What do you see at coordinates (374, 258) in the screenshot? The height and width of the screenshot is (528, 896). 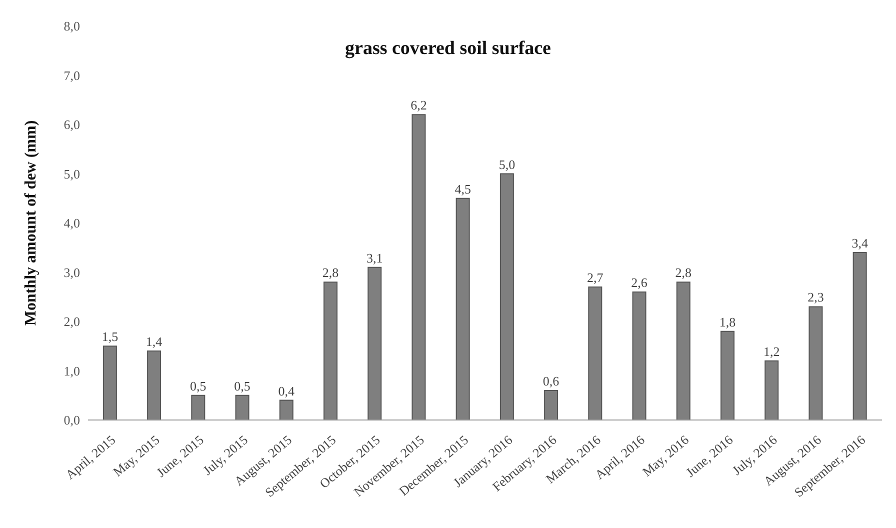 I see `data-label: 3,1` at bounding box center [374, 258].